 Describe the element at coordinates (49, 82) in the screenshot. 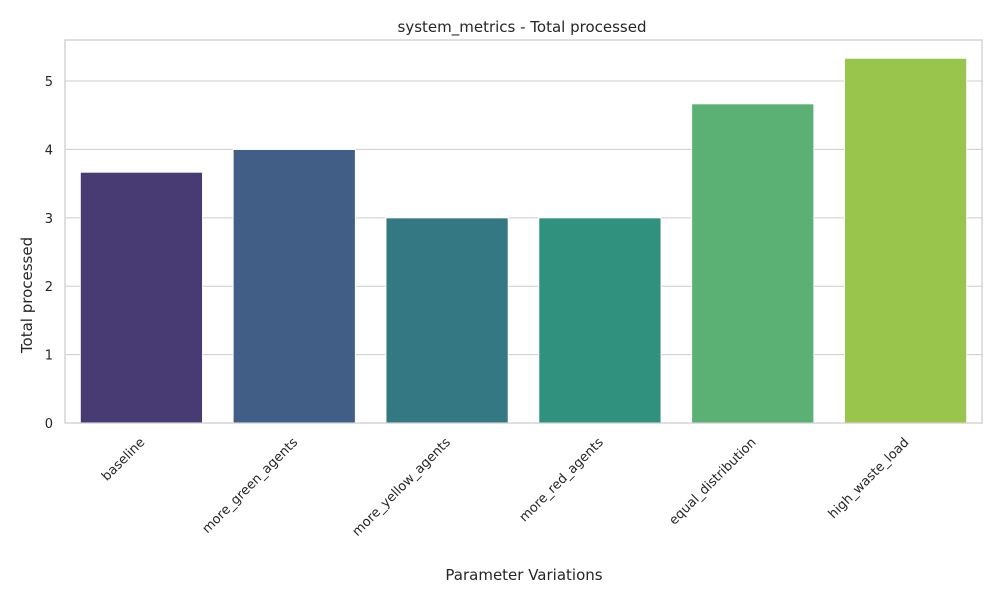

I see `y-tick-label: 5` at that location.